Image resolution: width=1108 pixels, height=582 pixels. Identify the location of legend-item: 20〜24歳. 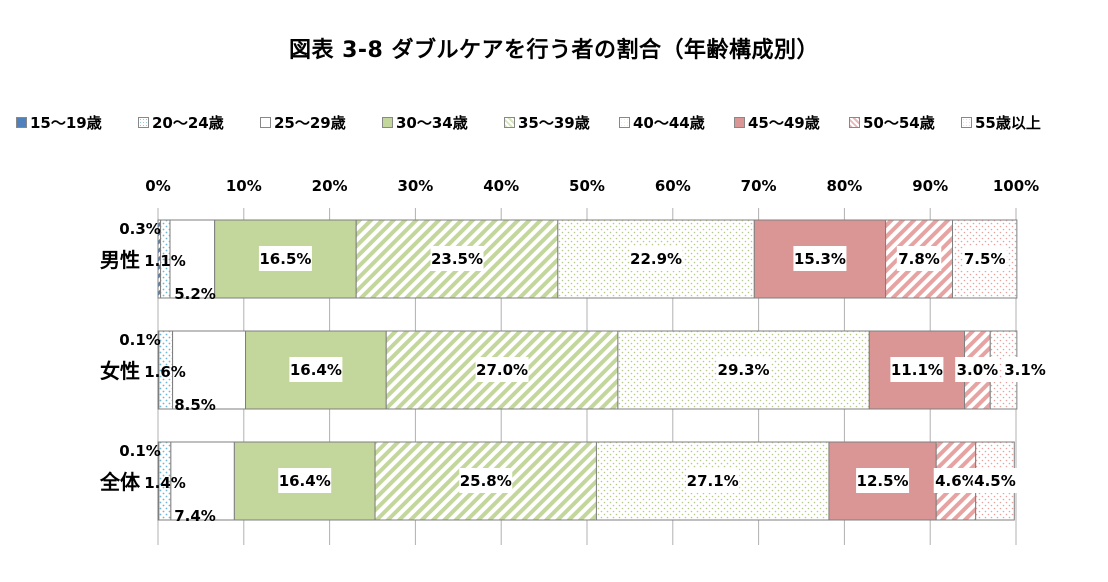
(181, 122).